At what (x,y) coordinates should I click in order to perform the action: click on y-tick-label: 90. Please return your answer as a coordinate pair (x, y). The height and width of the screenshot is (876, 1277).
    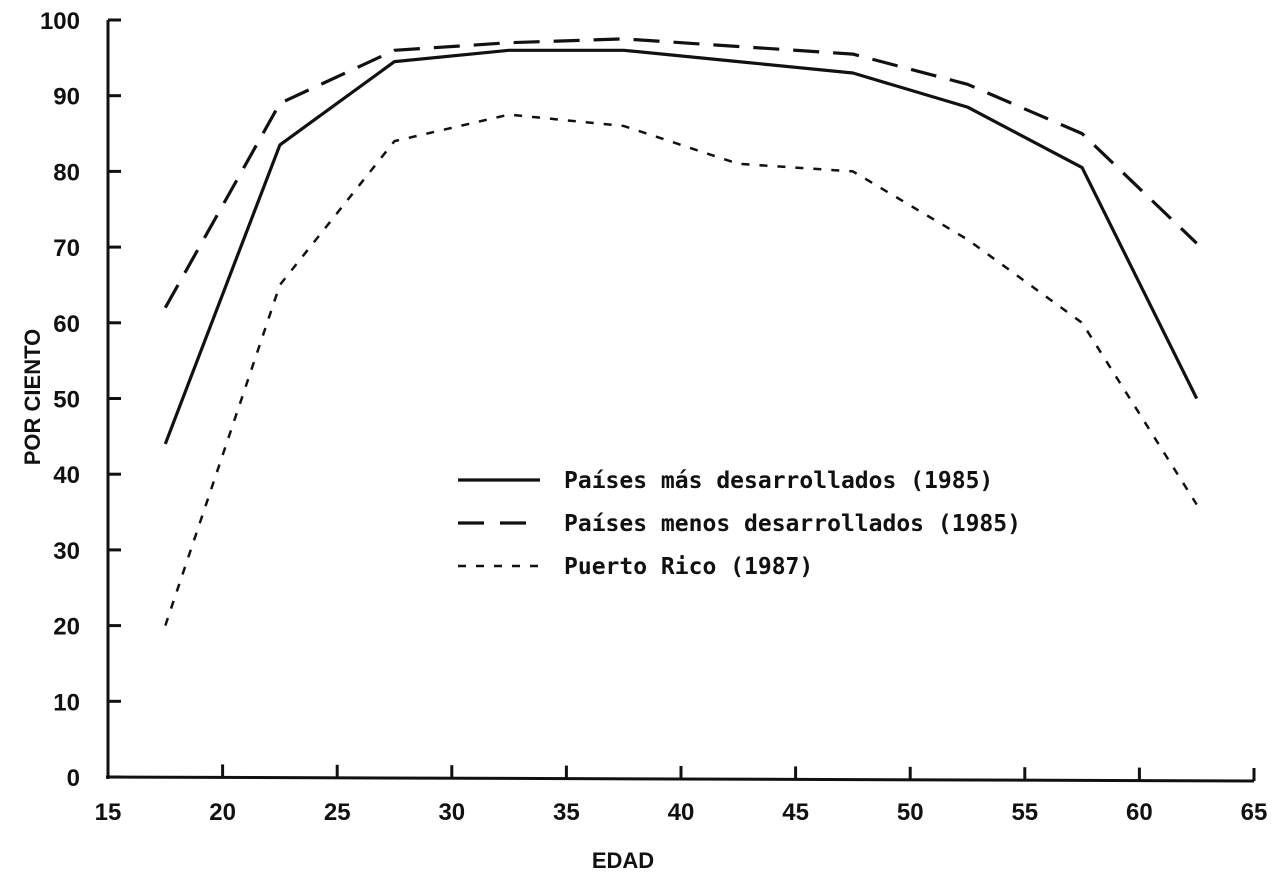
    Looking at the image, I should click on (66, 97).